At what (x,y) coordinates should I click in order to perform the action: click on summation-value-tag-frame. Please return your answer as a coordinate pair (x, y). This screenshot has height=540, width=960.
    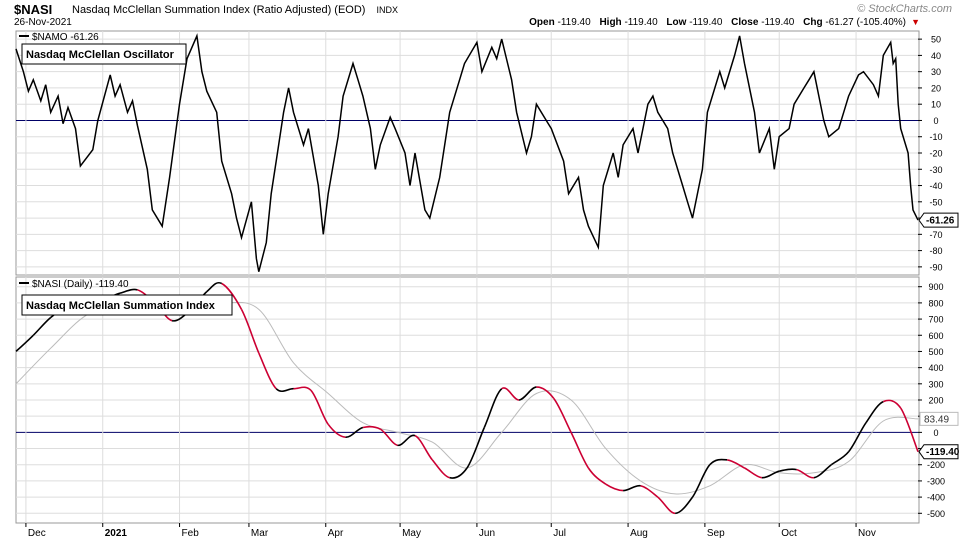
    Looking at the image, I should click on (938, 452).